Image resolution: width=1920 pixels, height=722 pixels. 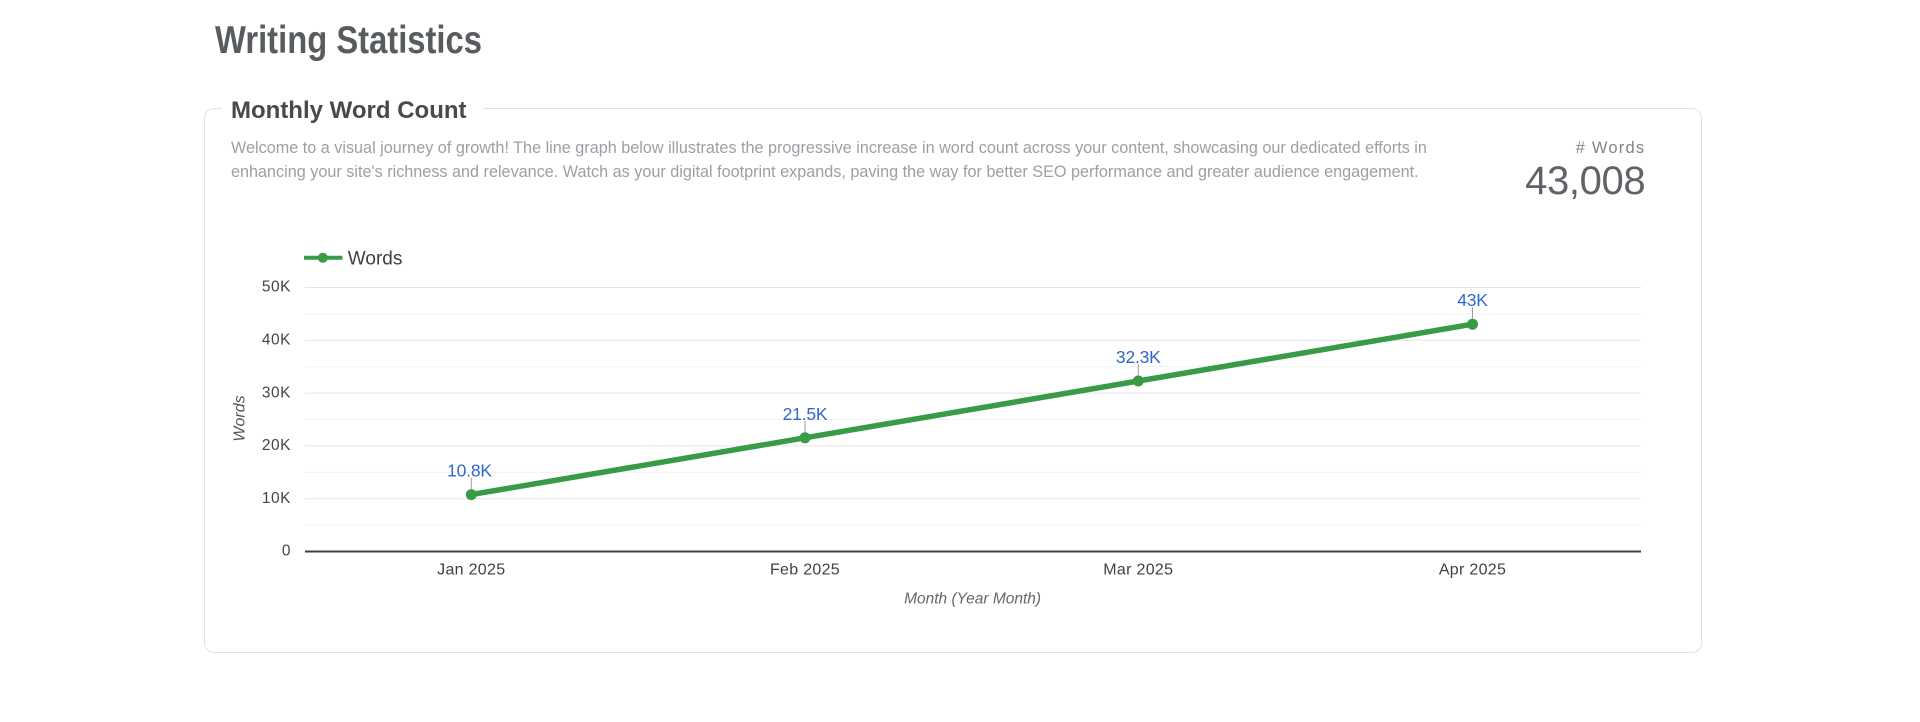 I want to click on svg-text: 32.3K, so click(x=1138, y=357).